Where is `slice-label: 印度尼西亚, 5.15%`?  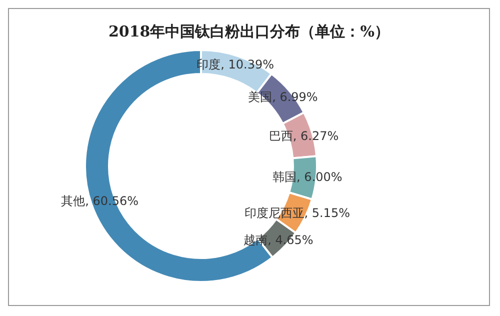 slice-label: 印度尼西亚, 5.15% is located at coordinates (297, 213).